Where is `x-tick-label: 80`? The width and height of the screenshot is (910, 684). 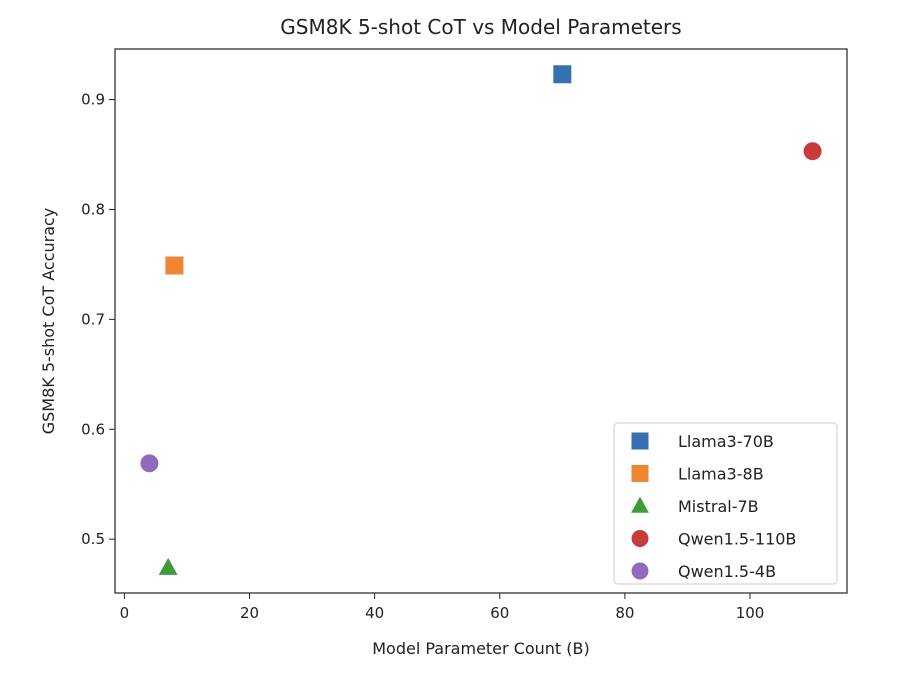
x-tick-label: 80 is located at coordinates (624, 613).